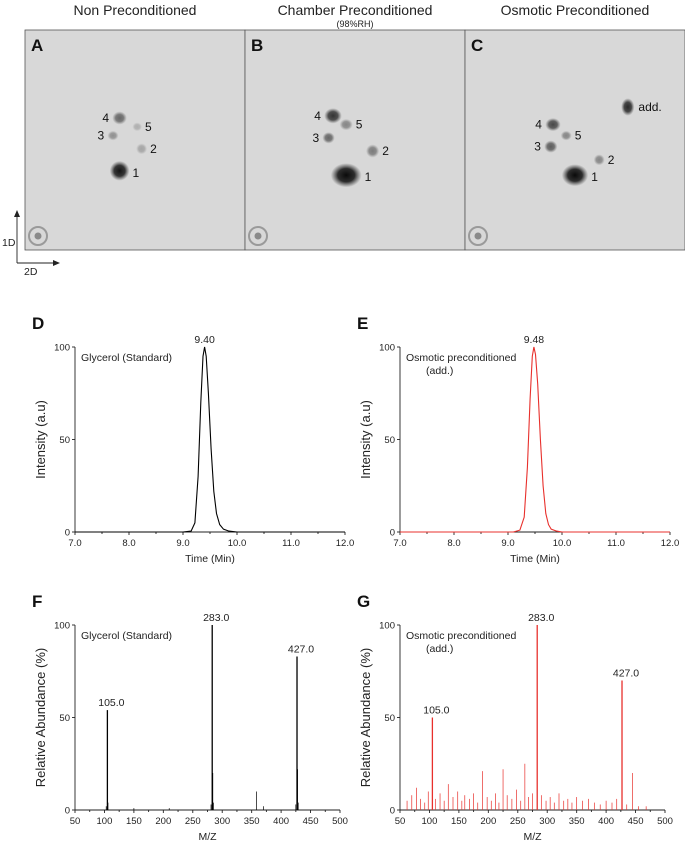 The image size is (685, 845). I want to click on panel-letter: B, so click(257, 45).